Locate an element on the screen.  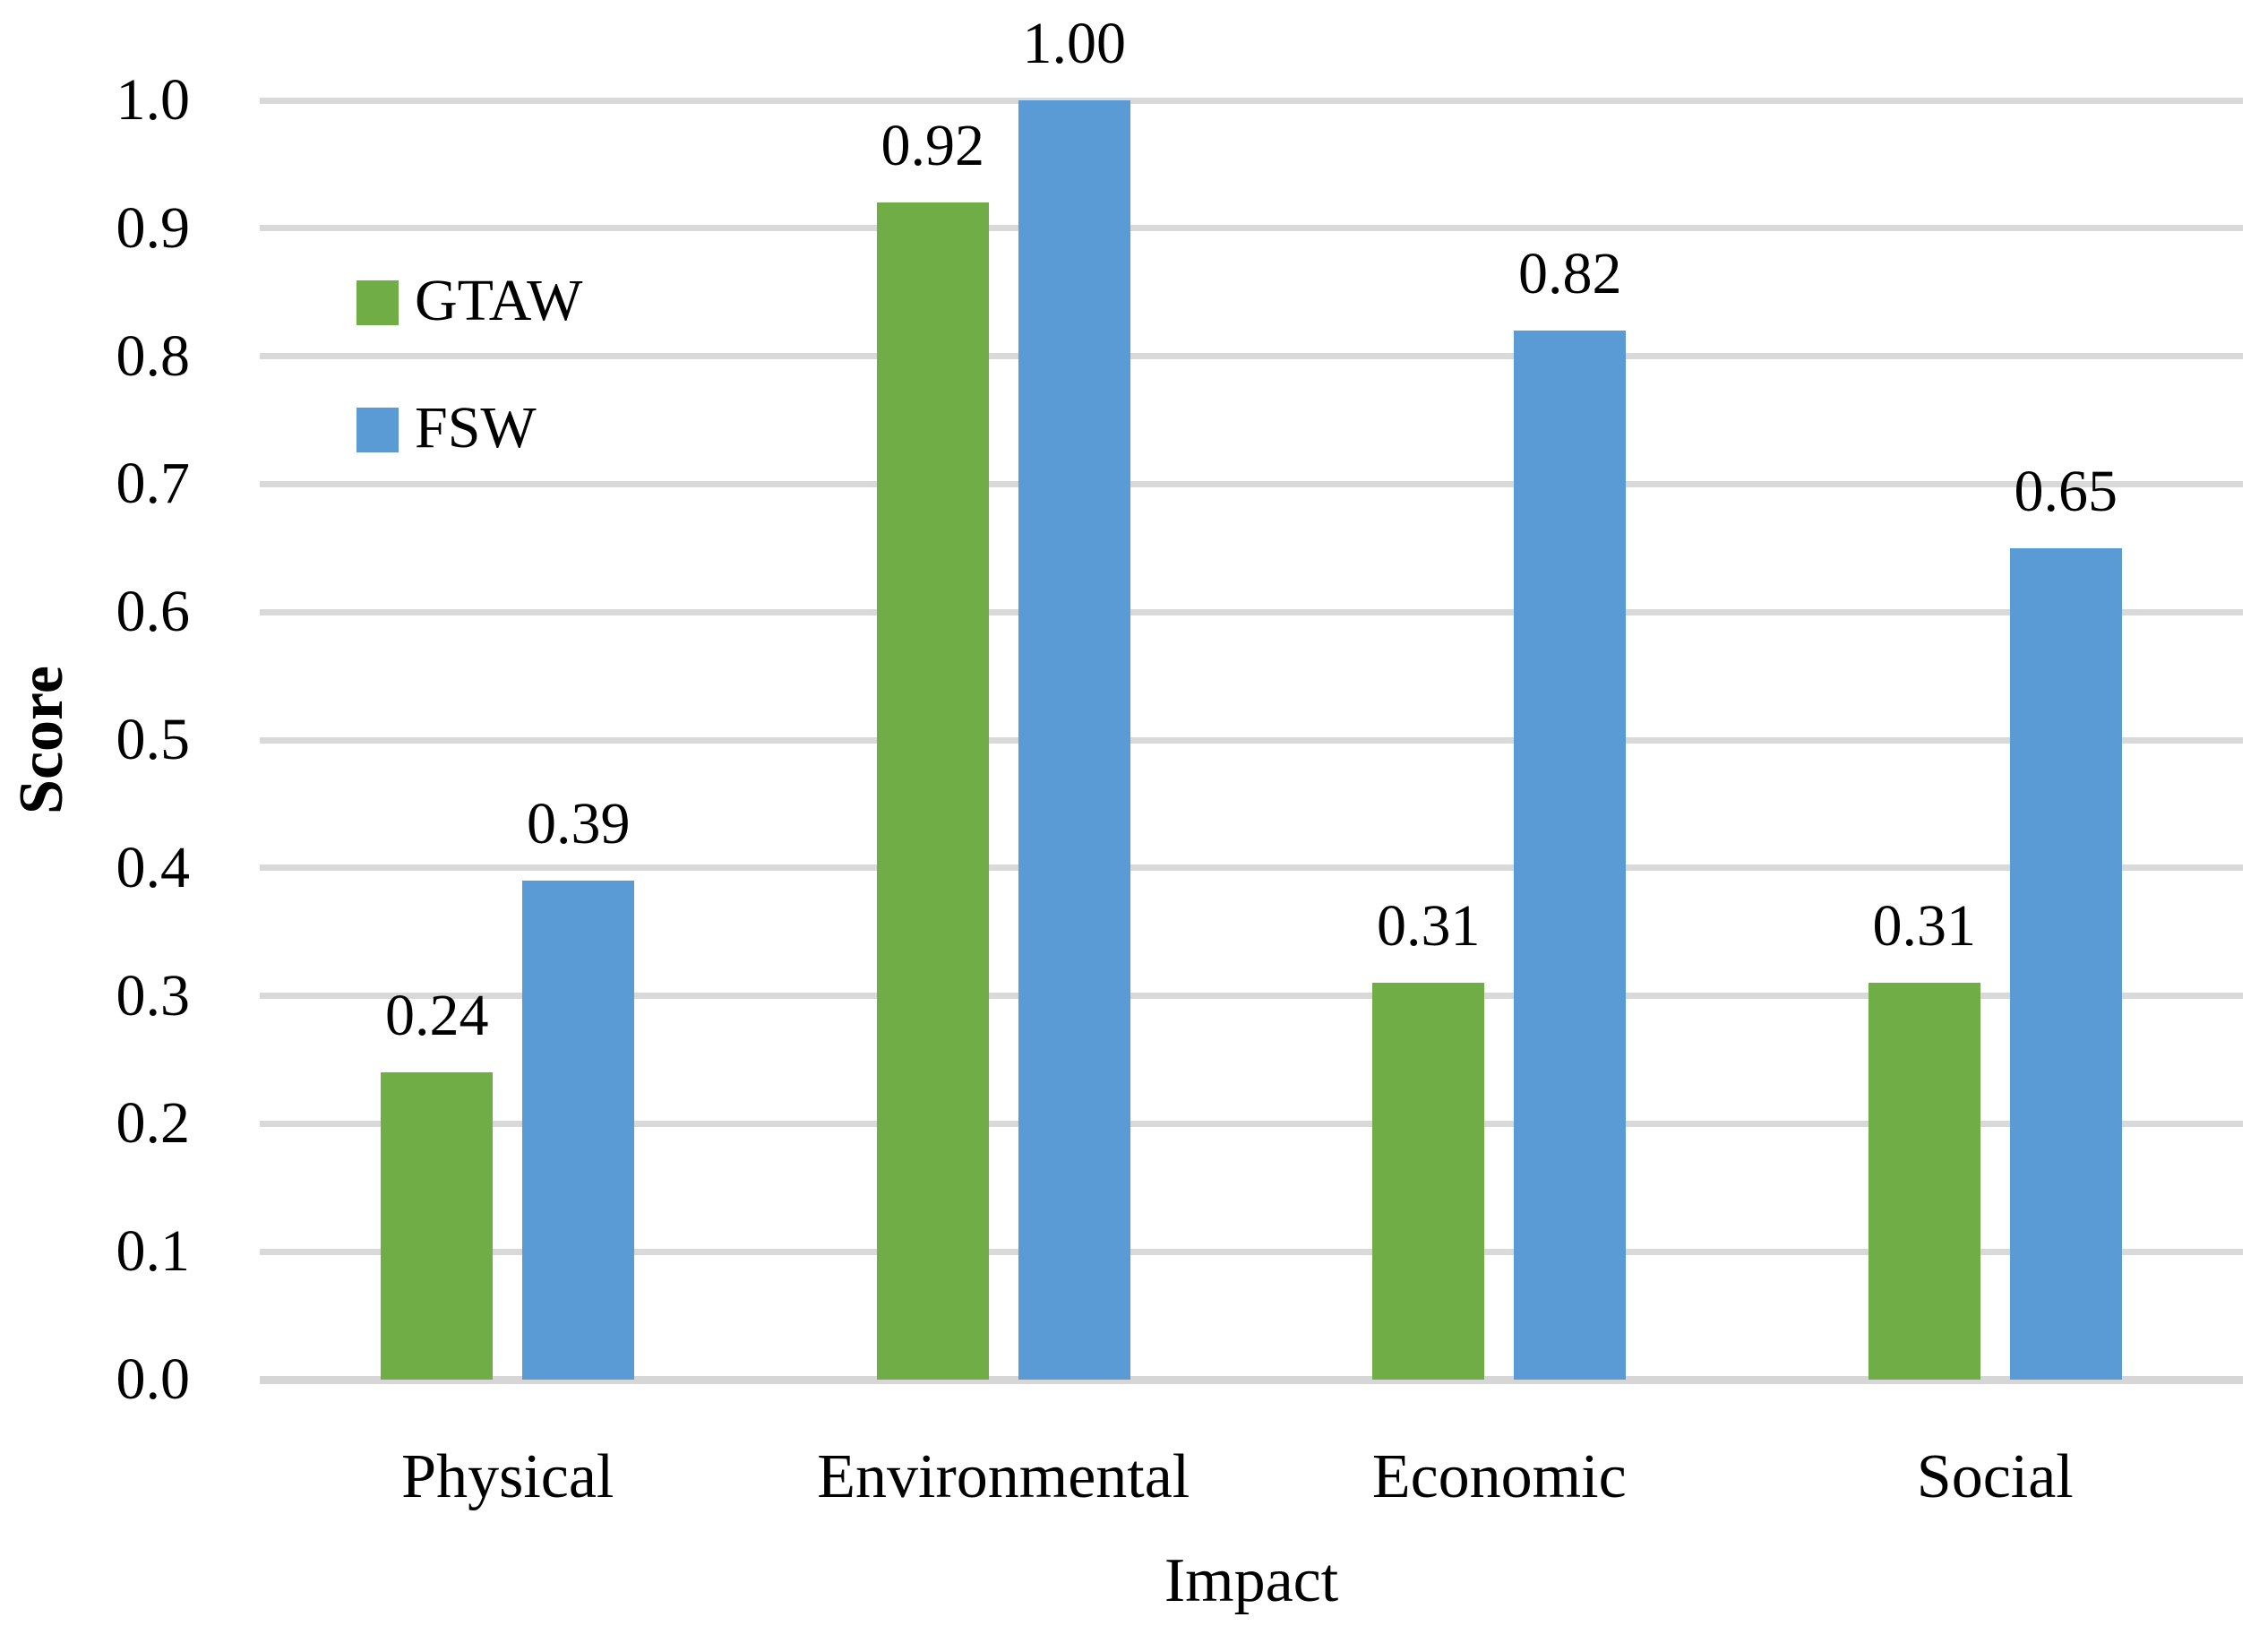
x-axis-title: Impact is located at coordinates (1252, 1581).